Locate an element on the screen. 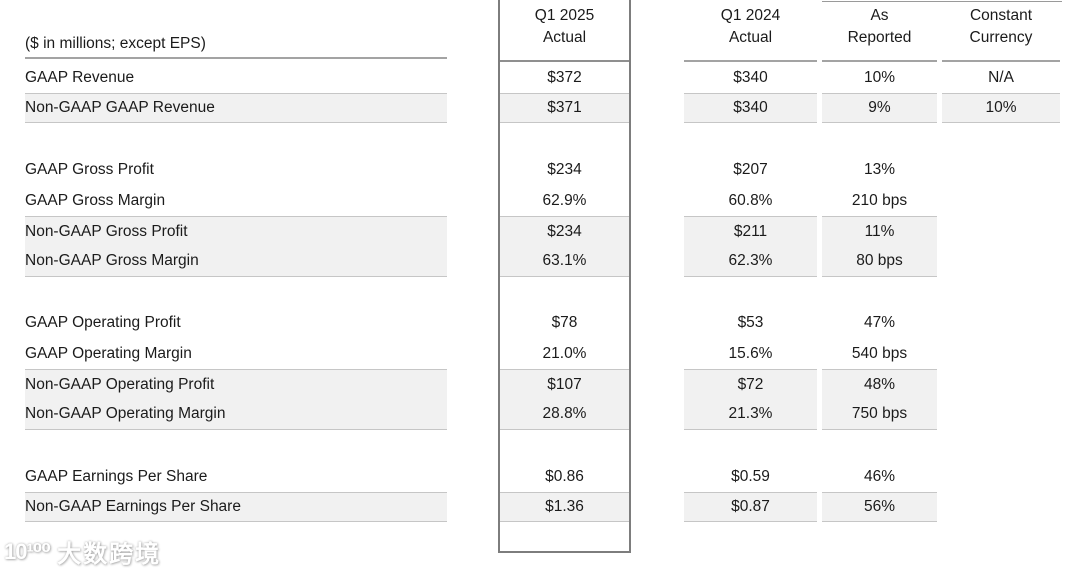  row-label: Non-GAAP Gross Profit is located at coordinates (236, 231).